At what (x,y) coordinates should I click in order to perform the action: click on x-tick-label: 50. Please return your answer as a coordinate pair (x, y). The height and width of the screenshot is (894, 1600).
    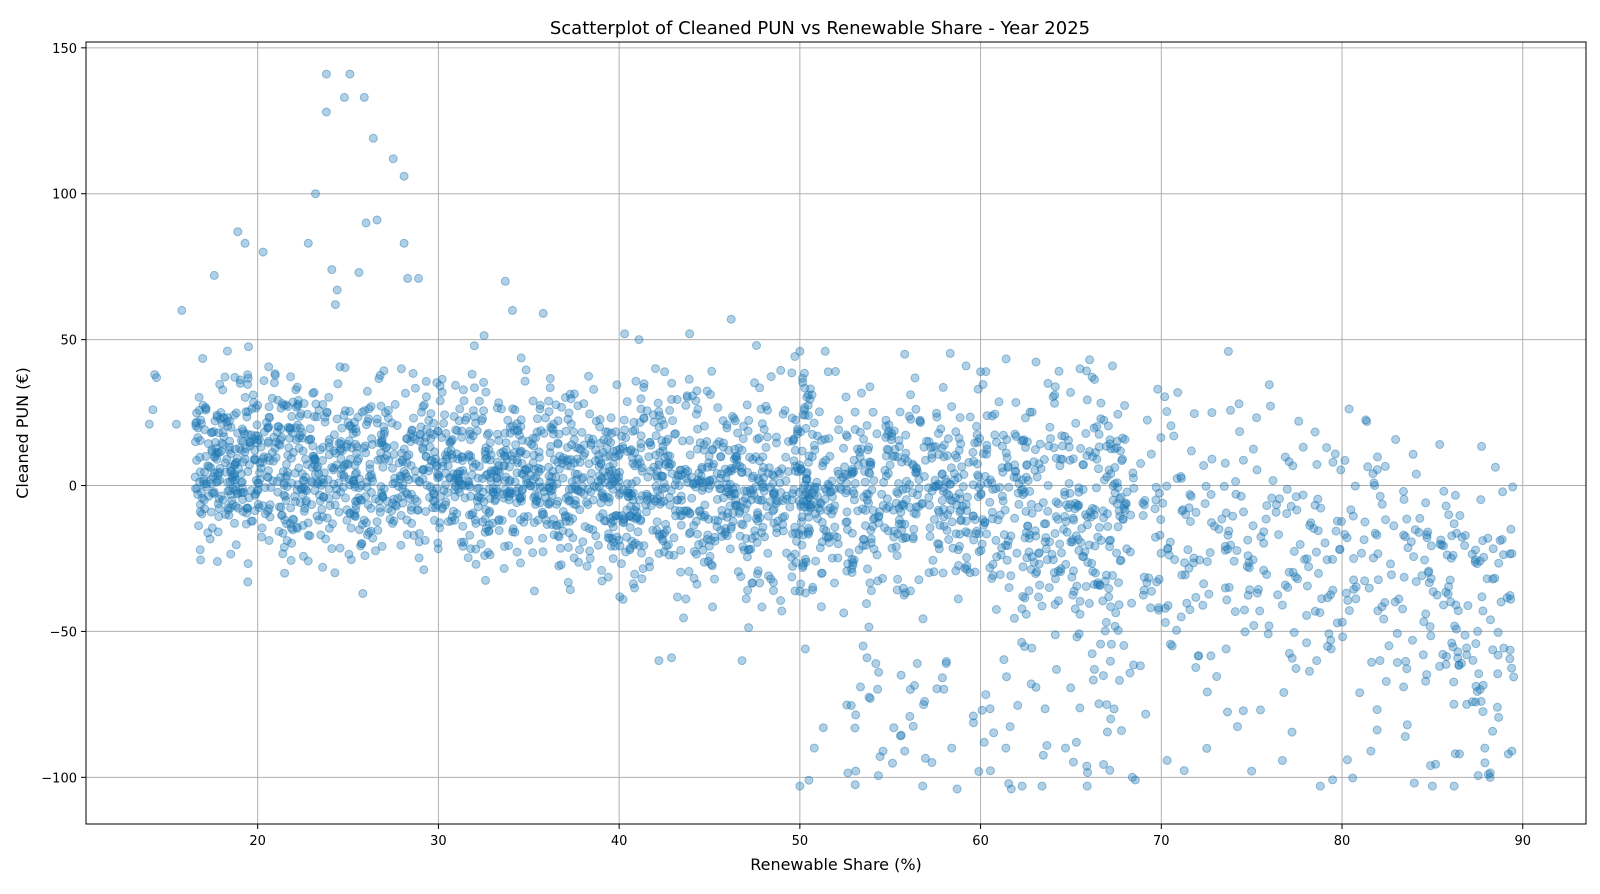
    Looking at the image, I should click on (800, 841).